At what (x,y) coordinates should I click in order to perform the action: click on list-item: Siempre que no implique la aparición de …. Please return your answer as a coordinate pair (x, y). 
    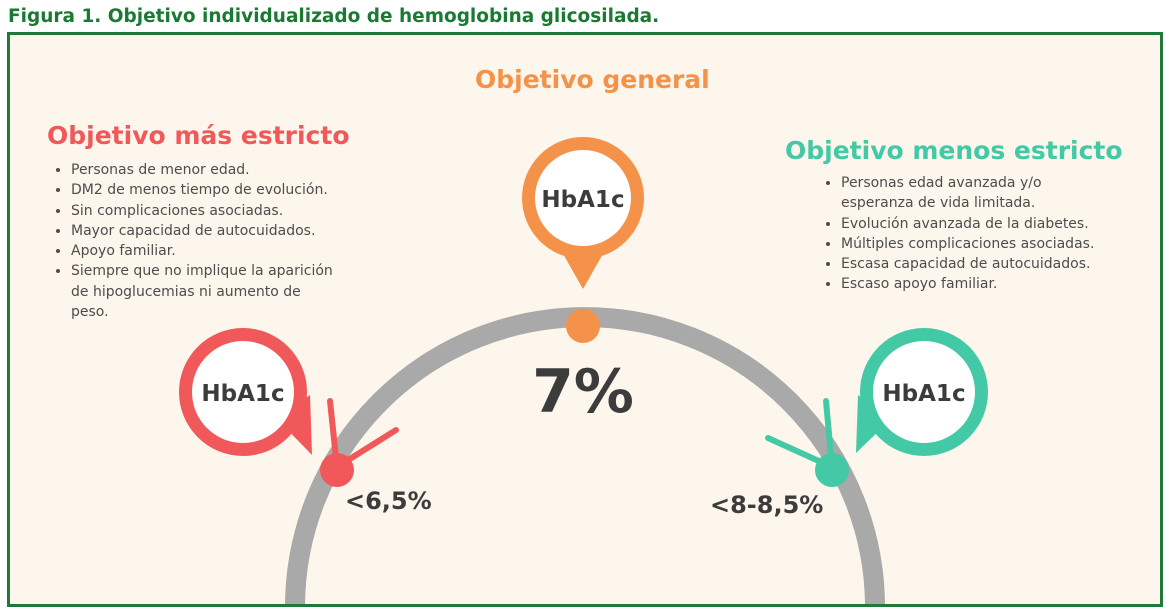
    Looking at the image, I should click on (206, 291).